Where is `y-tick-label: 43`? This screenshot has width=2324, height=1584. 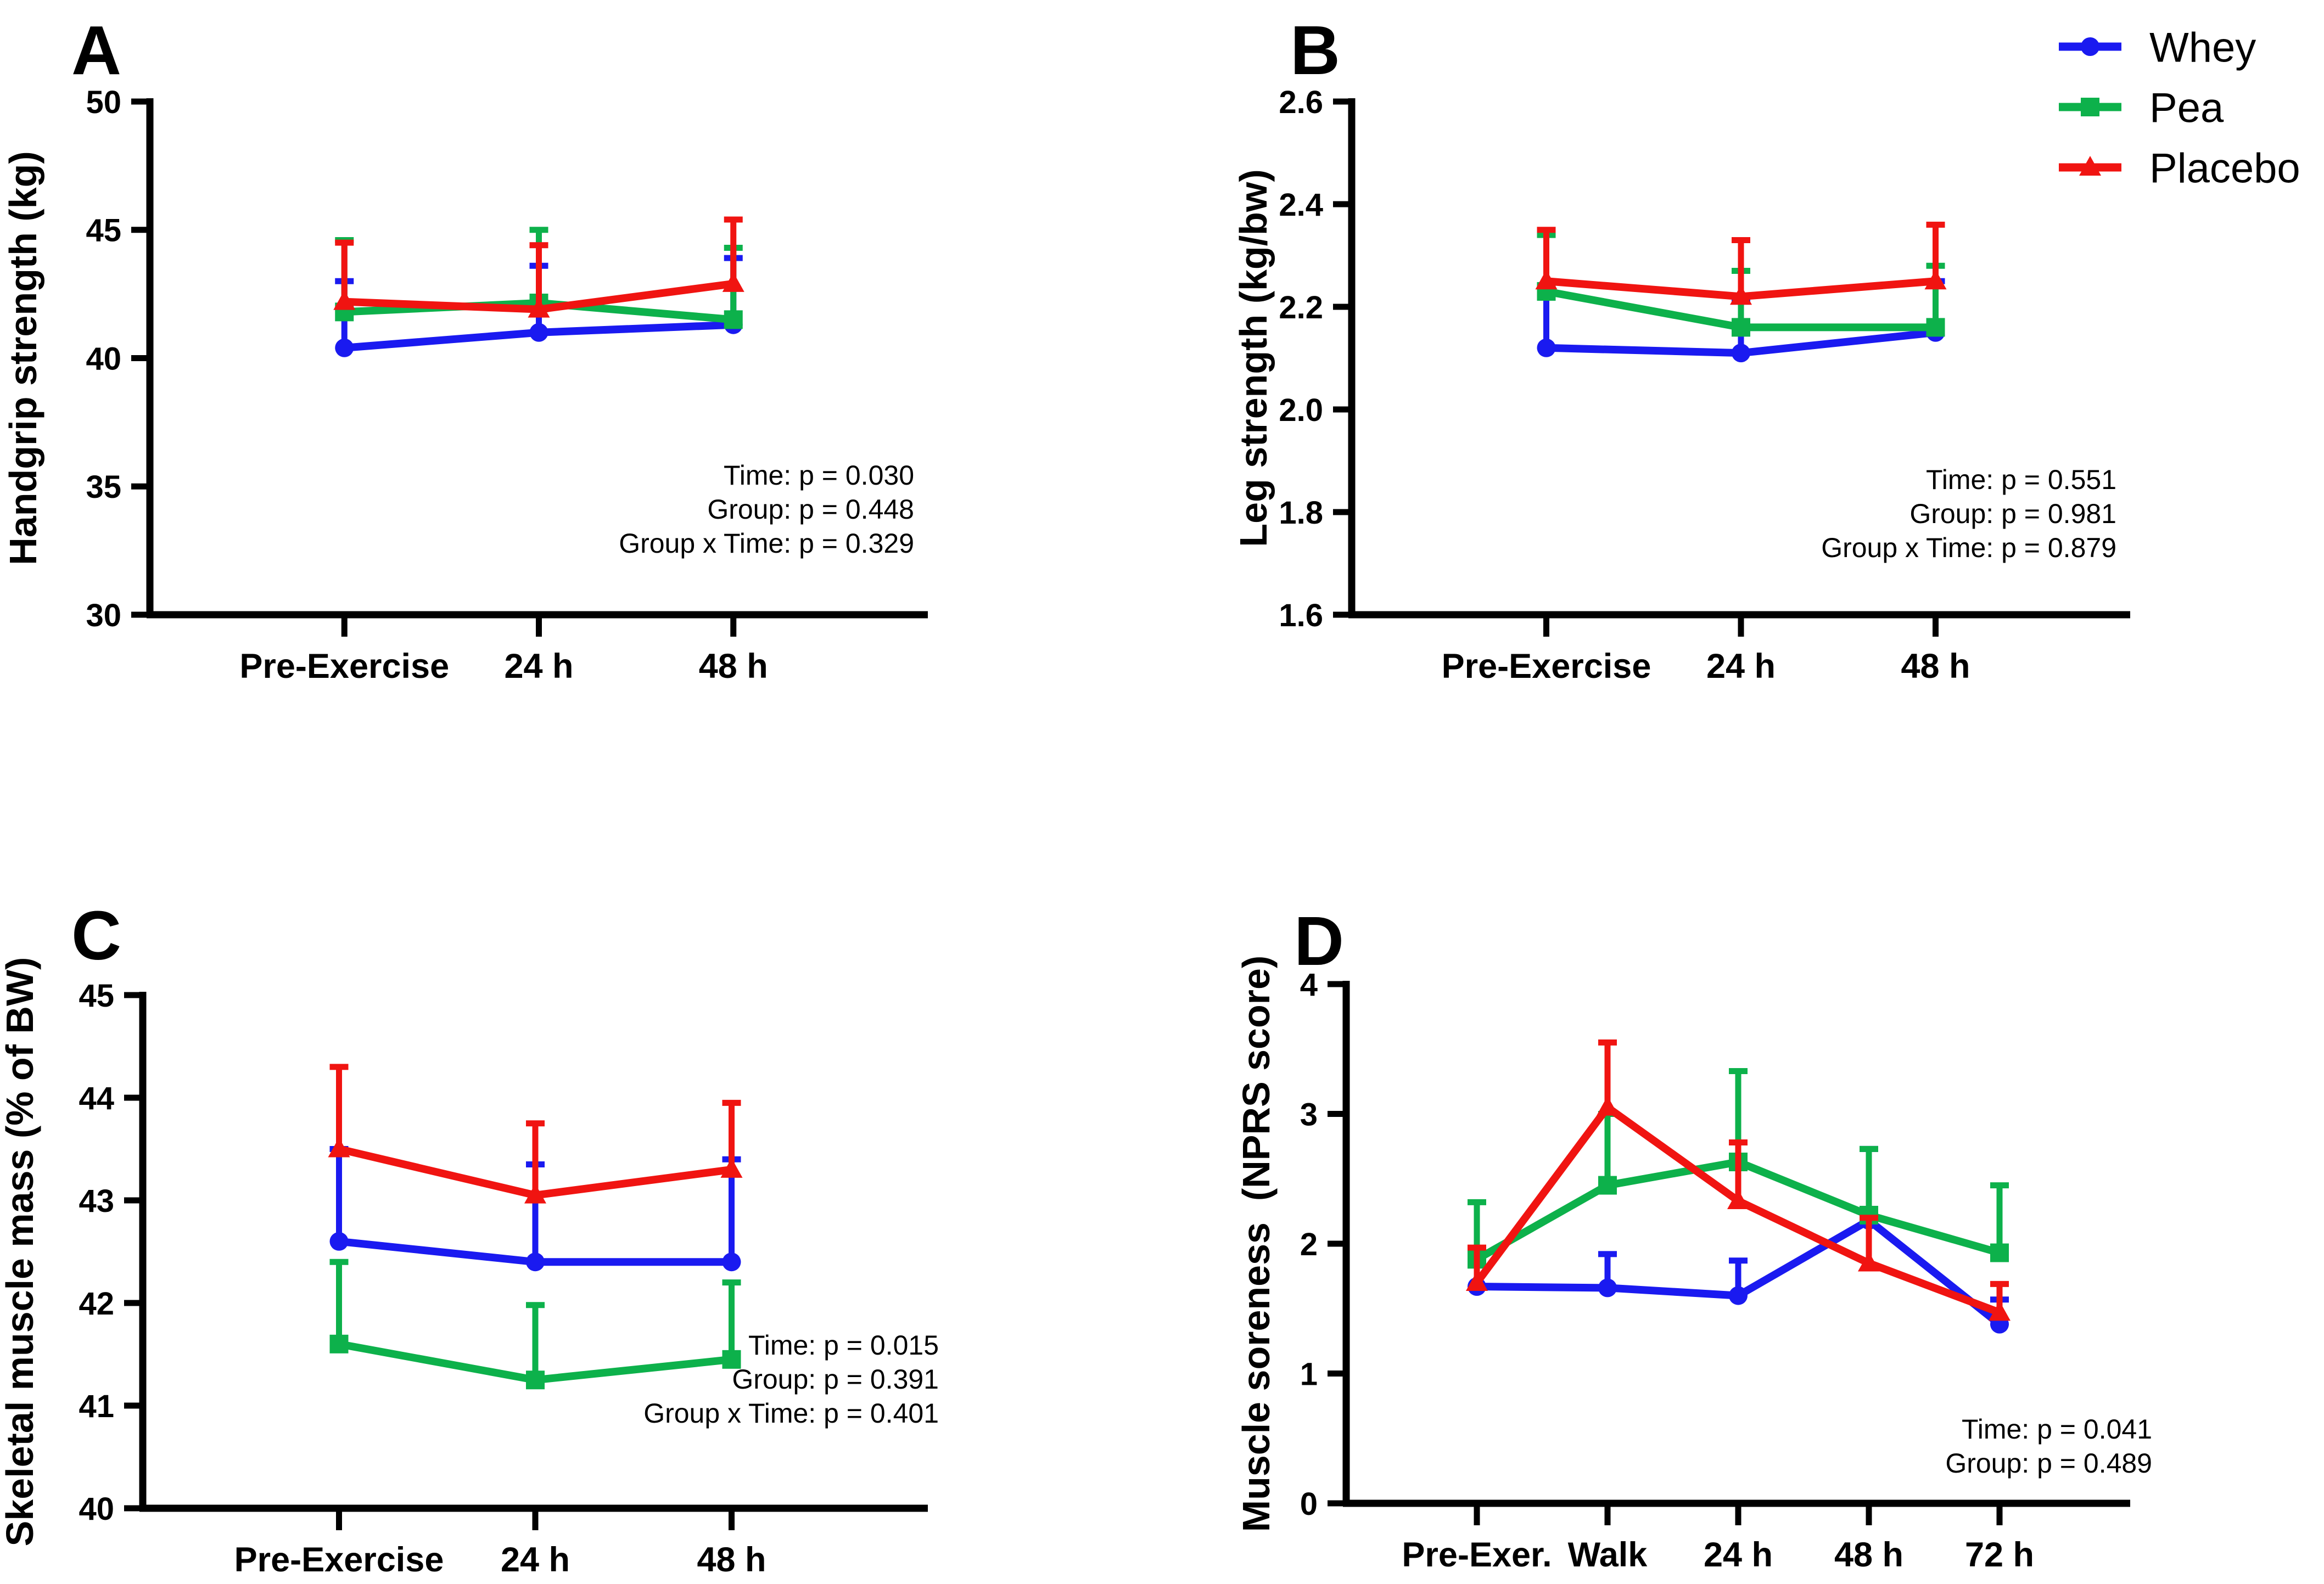 y-tick-label: 43 is located at coordinates (96, 1201).